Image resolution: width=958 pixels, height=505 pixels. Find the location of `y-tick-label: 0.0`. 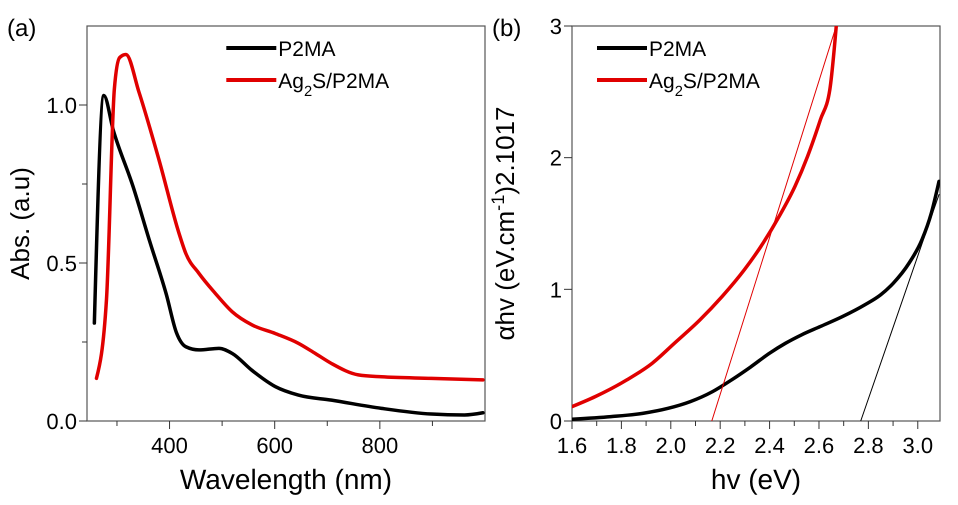

y-tick-label: 0.0 is located at coordinates (61, 421).